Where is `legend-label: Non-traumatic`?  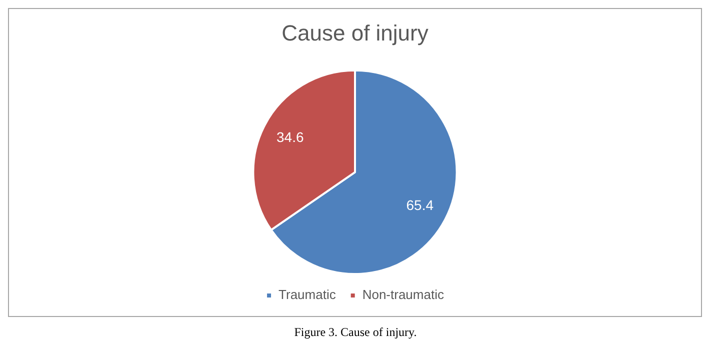 legend-label: Non-traumatic is located at coordinates (403, 294).